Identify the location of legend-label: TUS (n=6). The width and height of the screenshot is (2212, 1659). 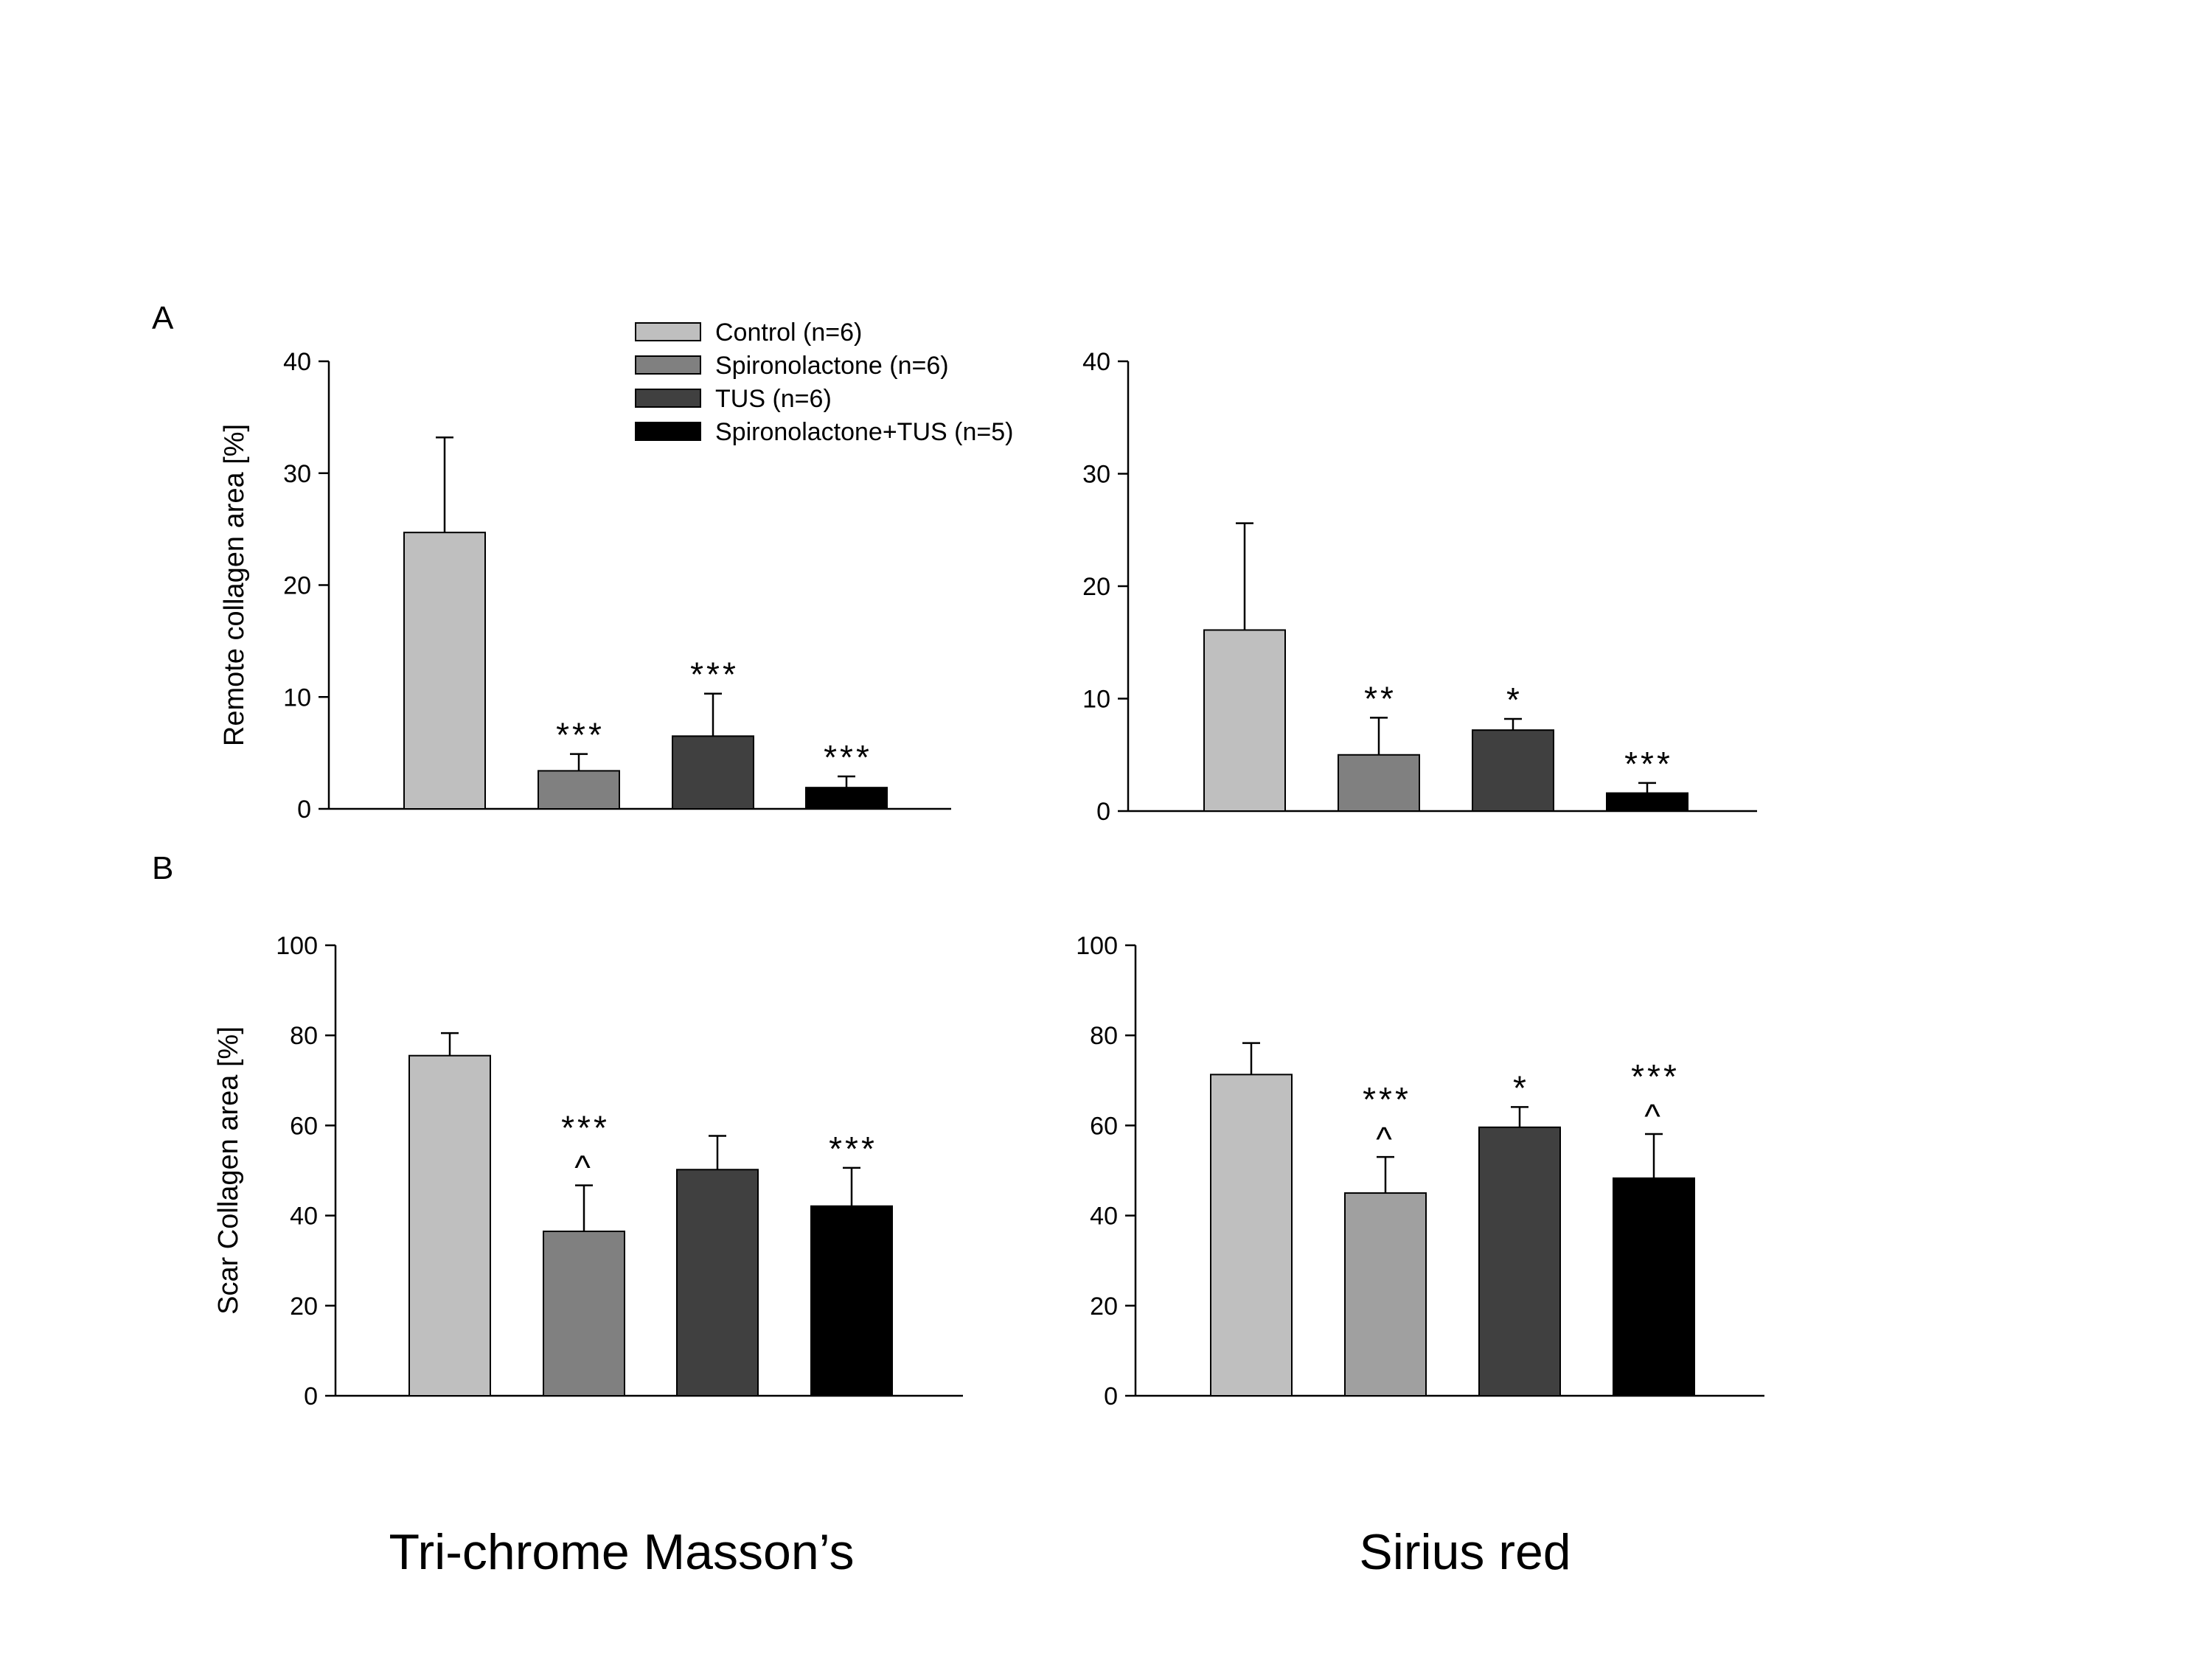
(773, 399).